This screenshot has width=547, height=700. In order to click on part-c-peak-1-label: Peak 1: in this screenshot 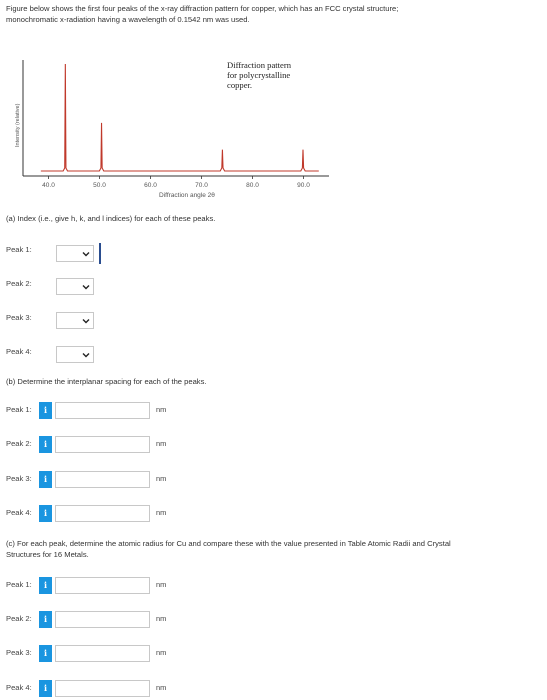, I will do `click(19, 584)`.